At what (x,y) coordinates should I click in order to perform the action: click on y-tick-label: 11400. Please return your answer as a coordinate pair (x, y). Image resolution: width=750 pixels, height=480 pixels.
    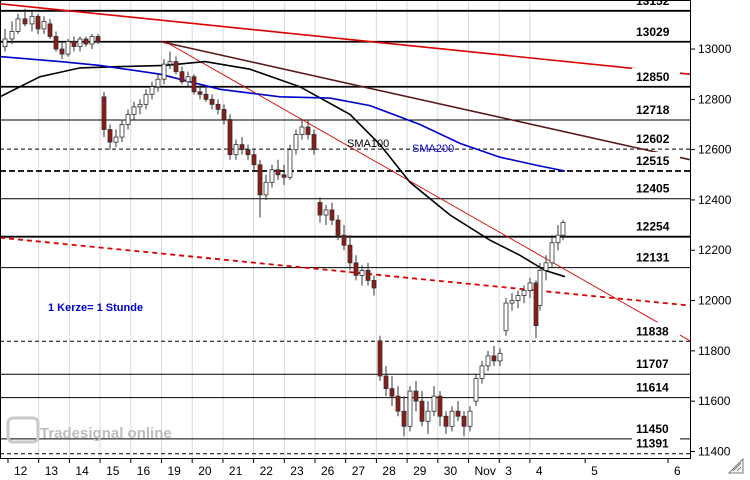
    Looking at the image, I should click on (714, 451).